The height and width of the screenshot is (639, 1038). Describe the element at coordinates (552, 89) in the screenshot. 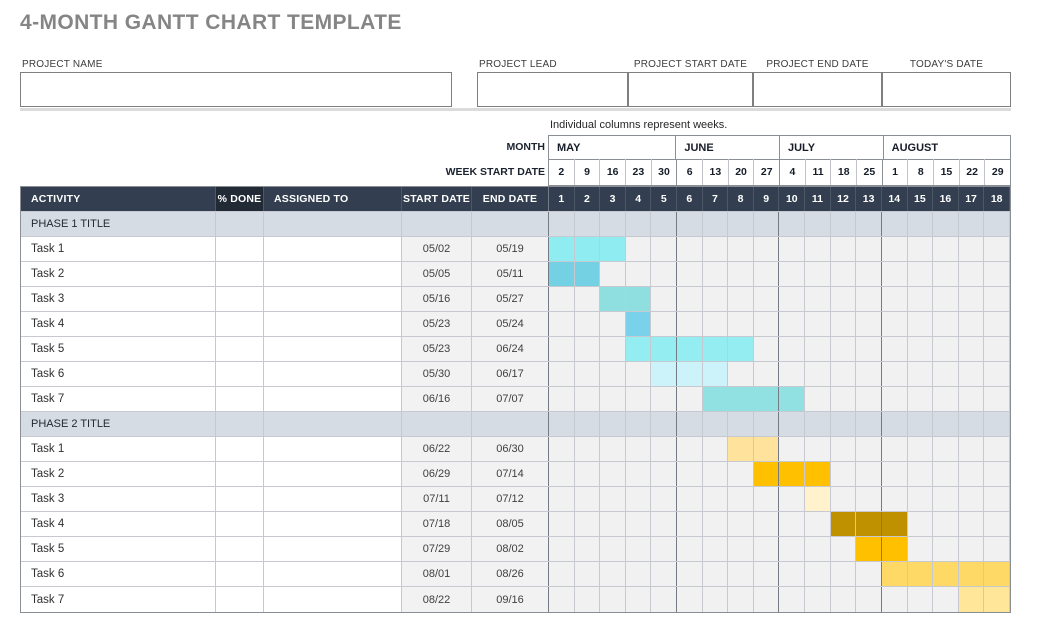

I see `project-lead-input` at that location.